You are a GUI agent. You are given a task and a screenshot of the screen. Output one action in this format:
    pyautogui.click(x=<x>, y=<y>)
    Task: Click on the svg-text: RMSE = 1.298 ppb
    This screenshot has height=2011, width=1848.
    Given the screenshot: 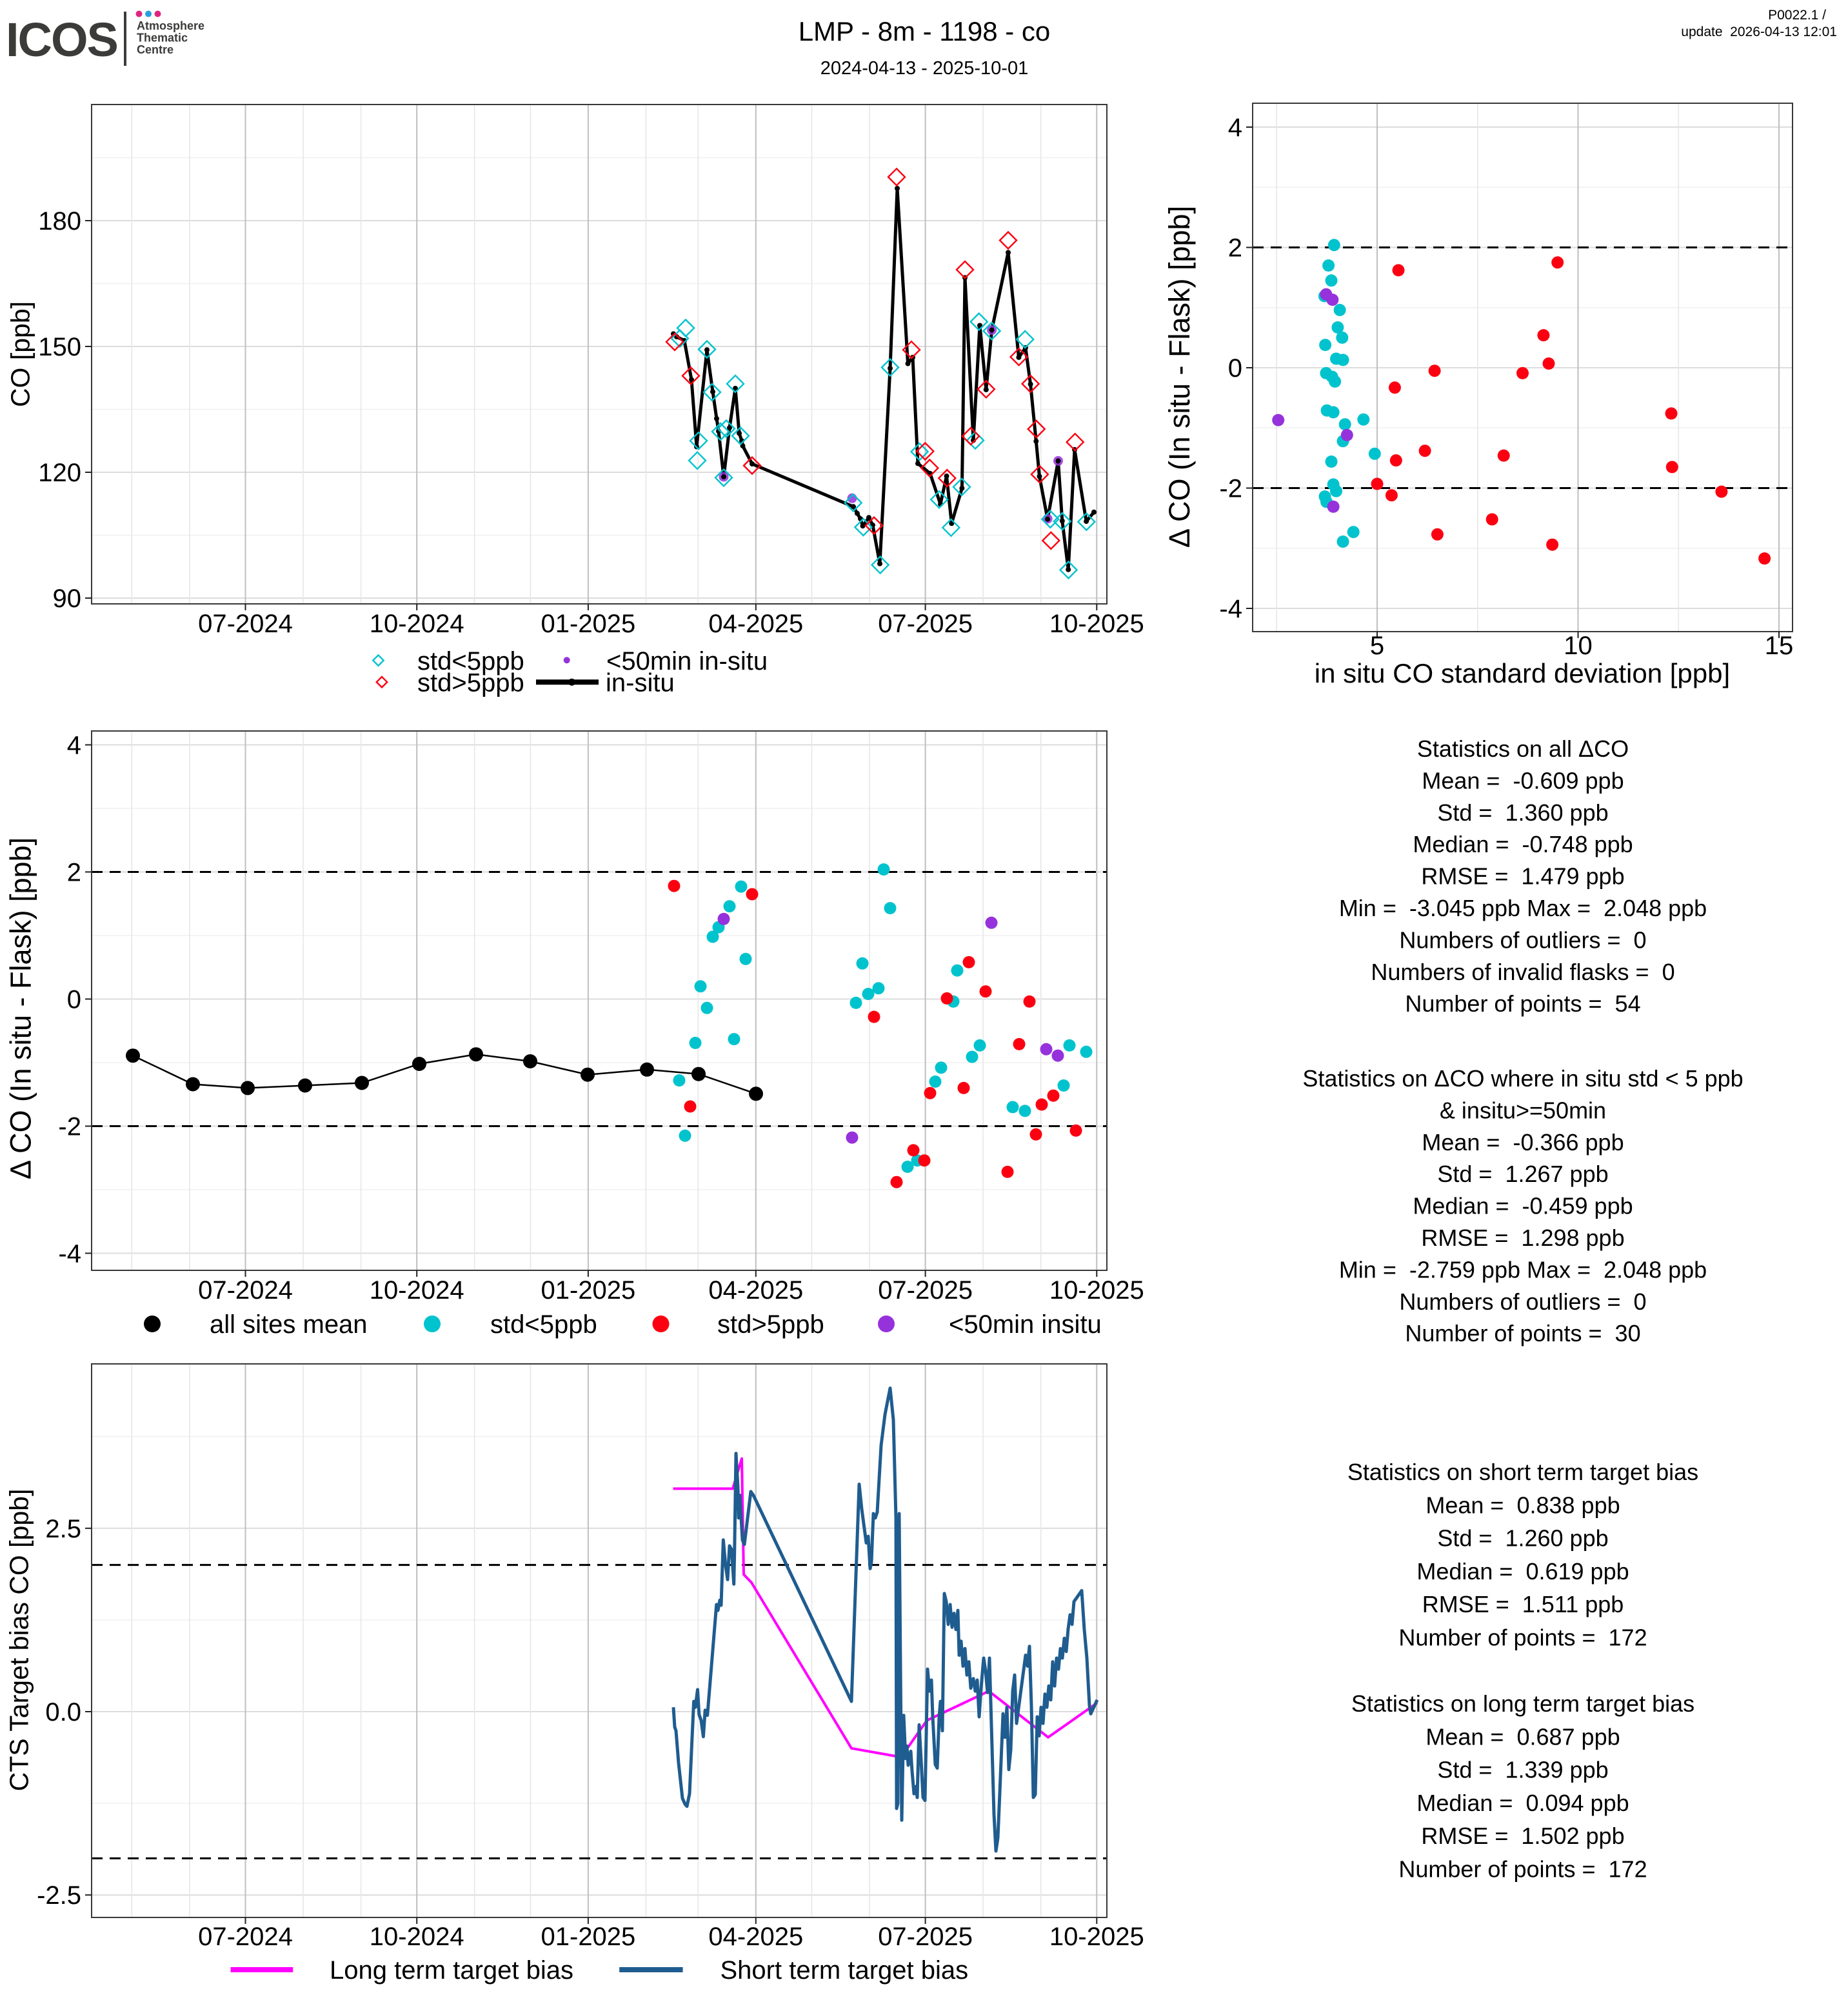 What is the action you would take?
    pyautogui.click(x=1522, y=1238)
    